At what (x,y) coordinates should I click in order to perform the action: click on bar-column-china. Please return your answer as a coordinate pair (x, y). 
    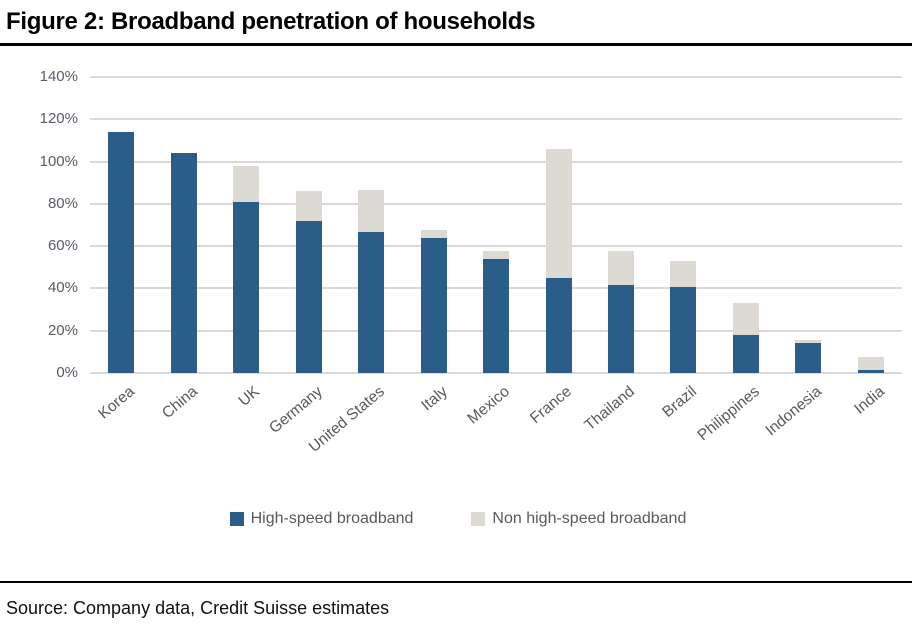
    Looking at the image, I should click on (183, 225).